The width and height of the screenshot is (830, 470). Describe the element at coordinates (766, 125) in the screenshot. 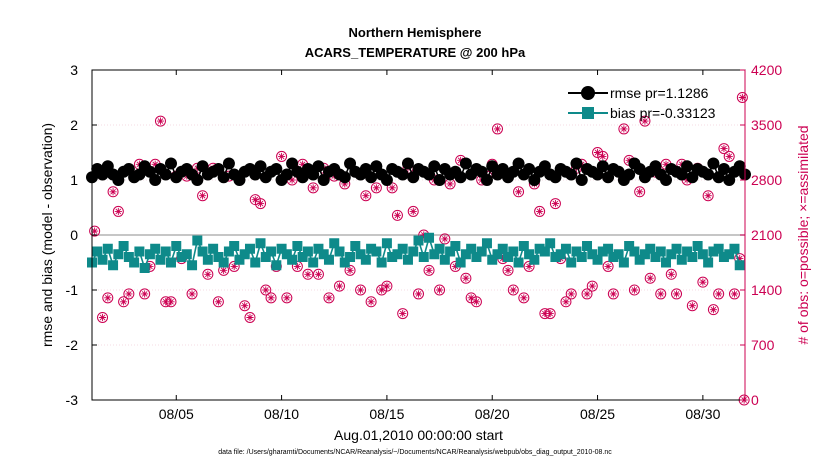

I see `right-axis-tick-label: 3500` at that location.